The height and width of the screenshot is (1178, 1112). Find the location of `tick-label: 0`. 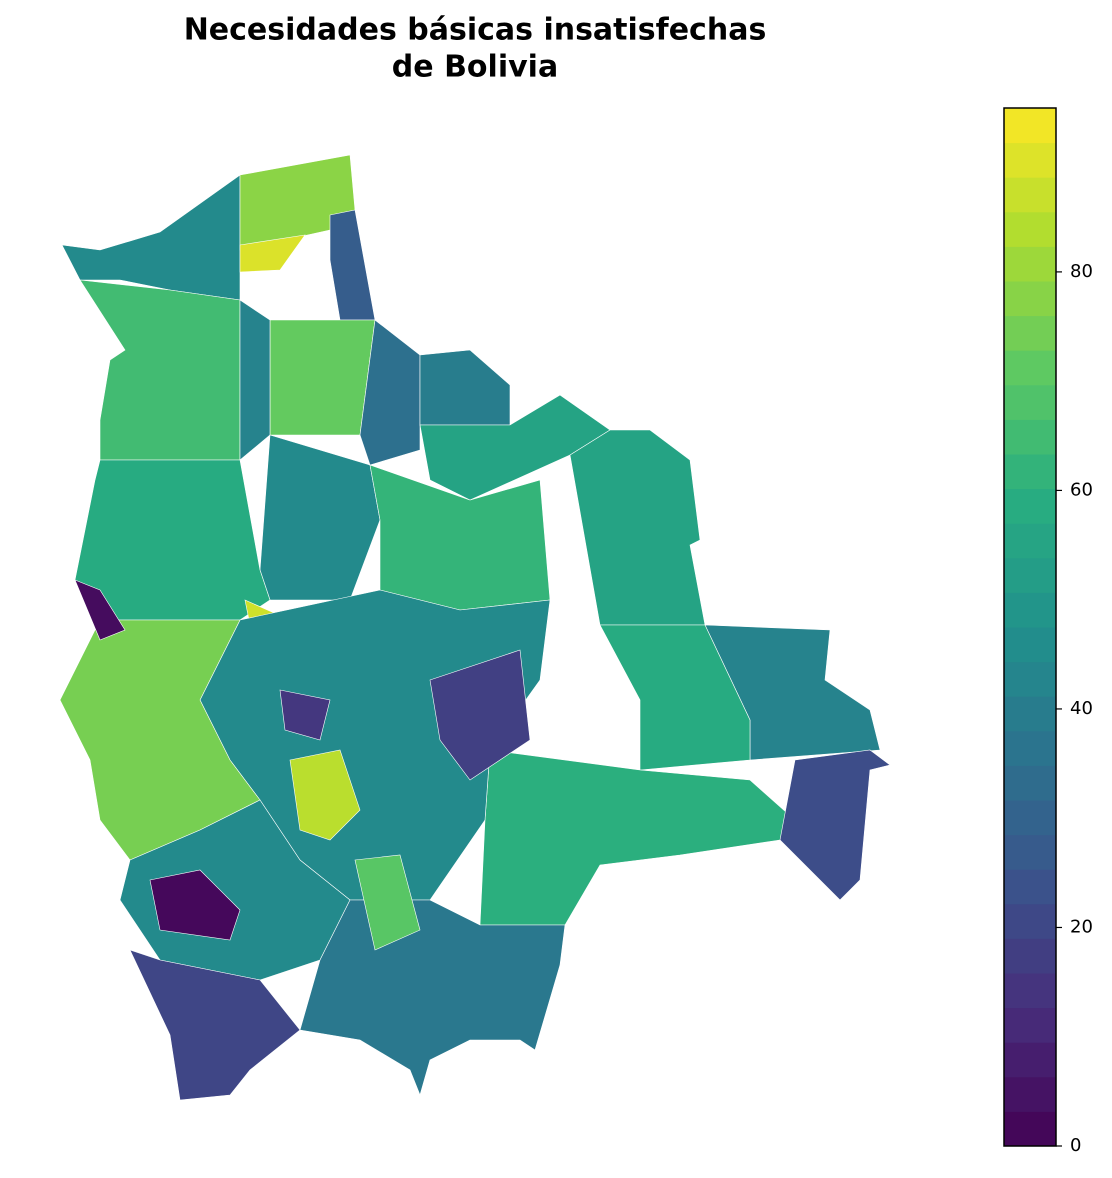

tick-label: 0 is located at coordinates (1075, 1145).